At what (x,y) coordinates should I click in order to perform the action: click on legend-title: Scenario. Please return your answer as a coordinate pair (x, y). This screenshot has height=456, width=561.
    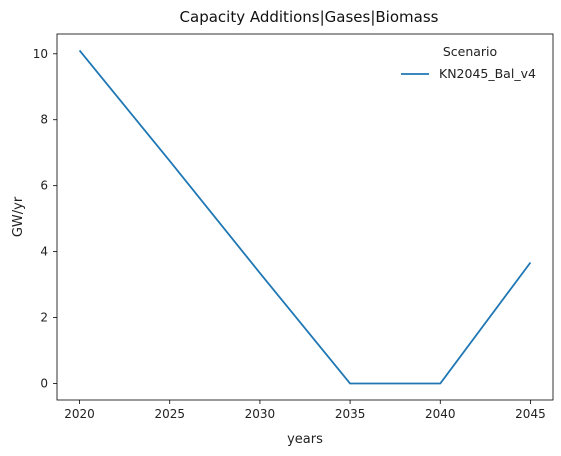
    Looking at the image, I should click on (470, 51).